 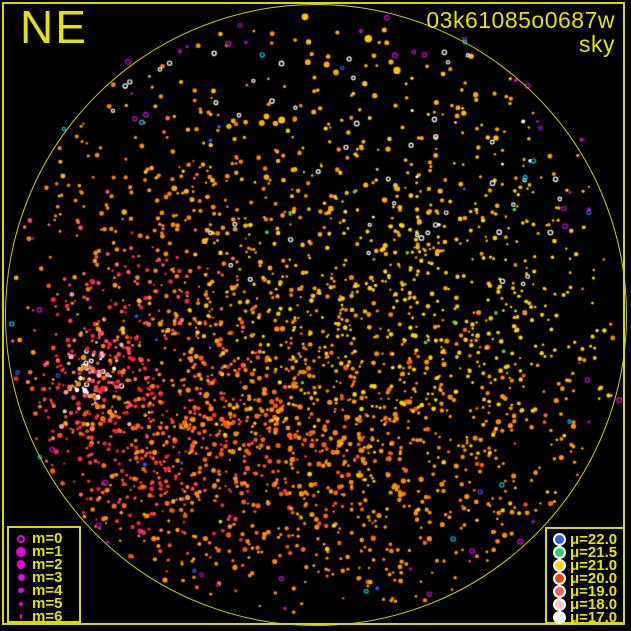 I want to click on m-legend-label: m=4, so click(x=47, y=590).